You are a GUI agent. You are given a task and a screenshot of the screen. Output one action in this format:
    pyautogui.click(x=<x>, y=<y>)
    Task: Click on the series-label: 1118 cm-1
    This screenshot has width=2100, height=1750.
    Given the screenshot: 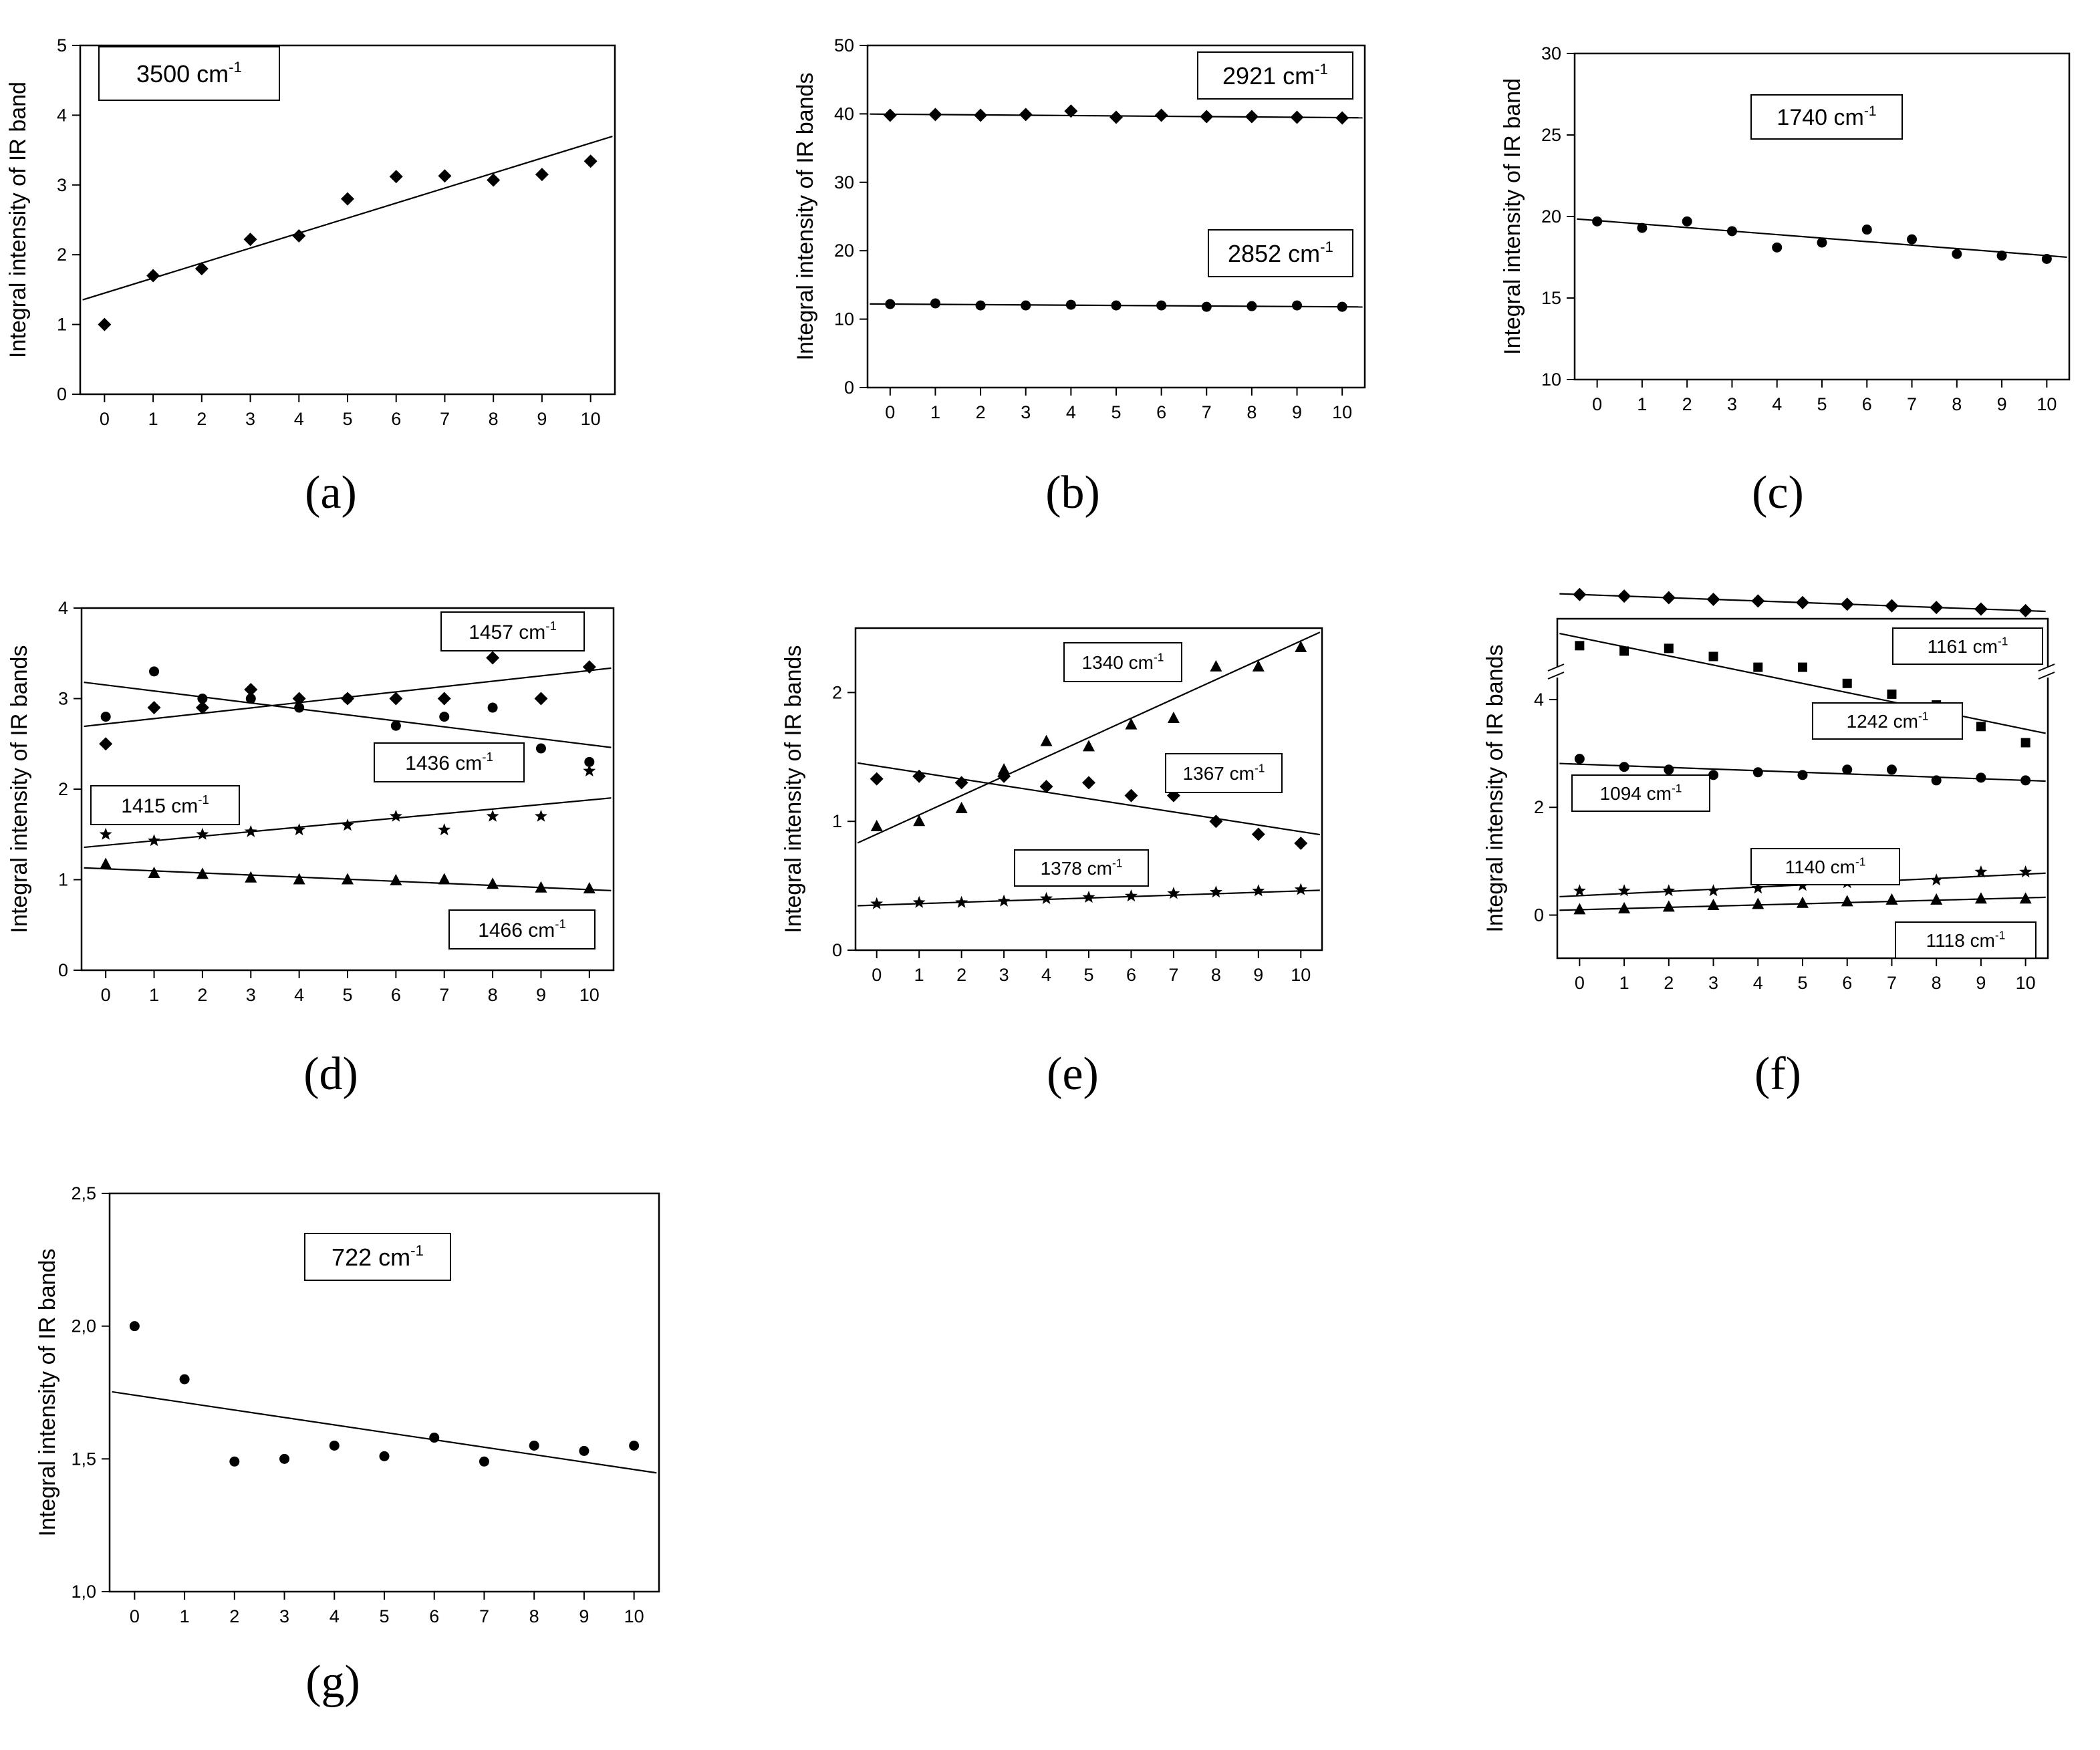 What is the action you would take?
    pyautogui.click(x=1966, y=940)
    